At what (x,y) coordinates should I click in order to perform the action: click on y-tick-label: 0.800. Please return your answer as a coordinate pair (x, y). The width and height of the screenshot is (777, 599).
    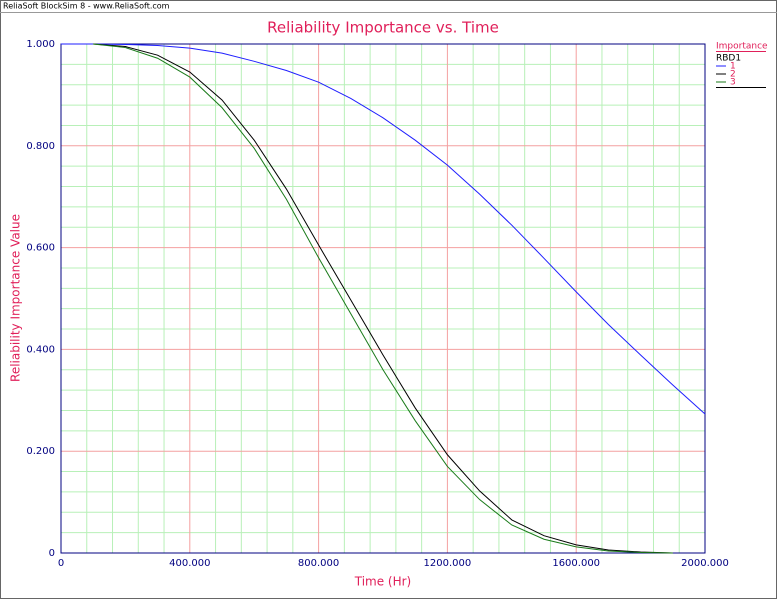
    Looking at the image, I should click on (40, 146).